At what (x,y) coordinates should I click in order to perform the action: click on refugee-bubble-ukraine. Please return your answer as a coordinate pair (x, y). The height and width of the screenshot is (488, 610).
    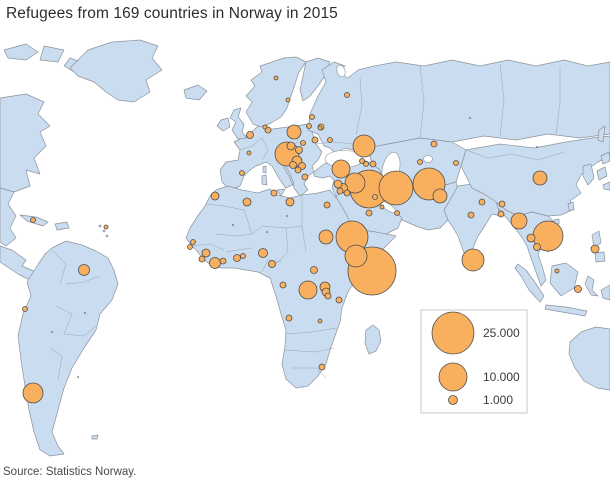
    Looking at the image, I should click on (330, 140).